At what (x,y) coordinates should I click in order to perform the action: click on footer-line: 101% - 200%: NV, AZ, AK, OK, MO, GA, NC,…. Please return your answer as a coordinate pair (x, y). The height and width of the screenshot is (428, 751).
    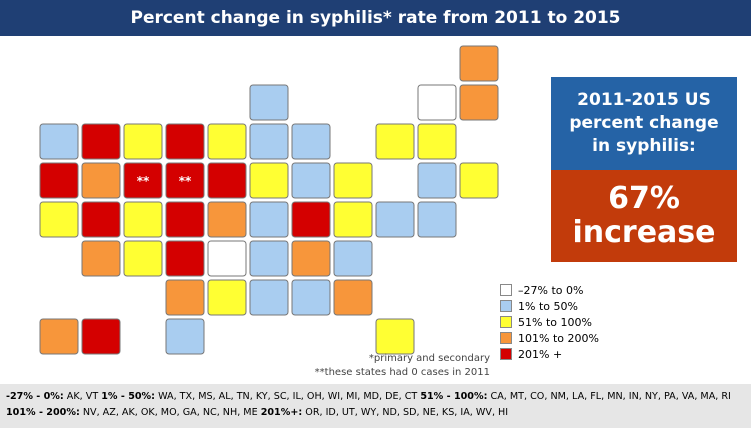
    Looking at the image, I should click on (375, 413).